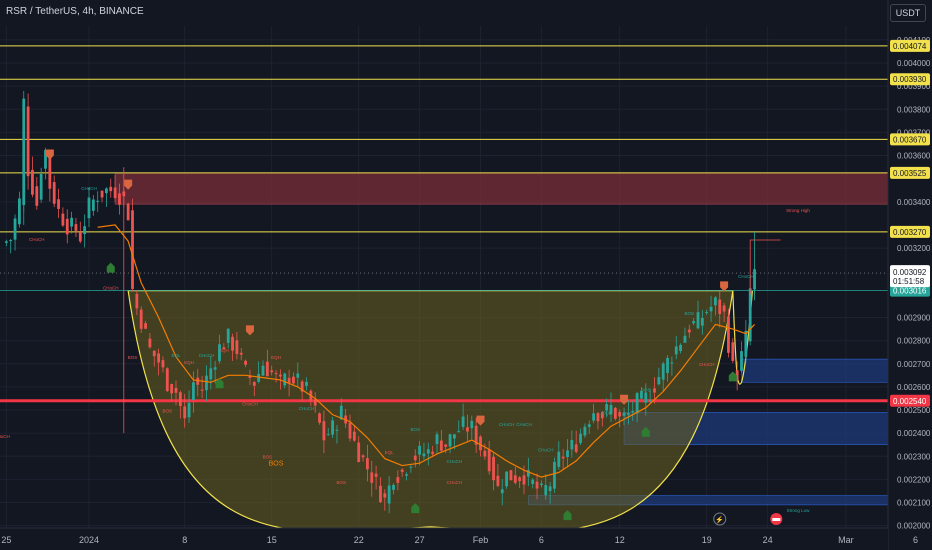  Describe the element at coordinates (719, 519) in the screenshot. I see `flash-glyph: ⚡` at that location.